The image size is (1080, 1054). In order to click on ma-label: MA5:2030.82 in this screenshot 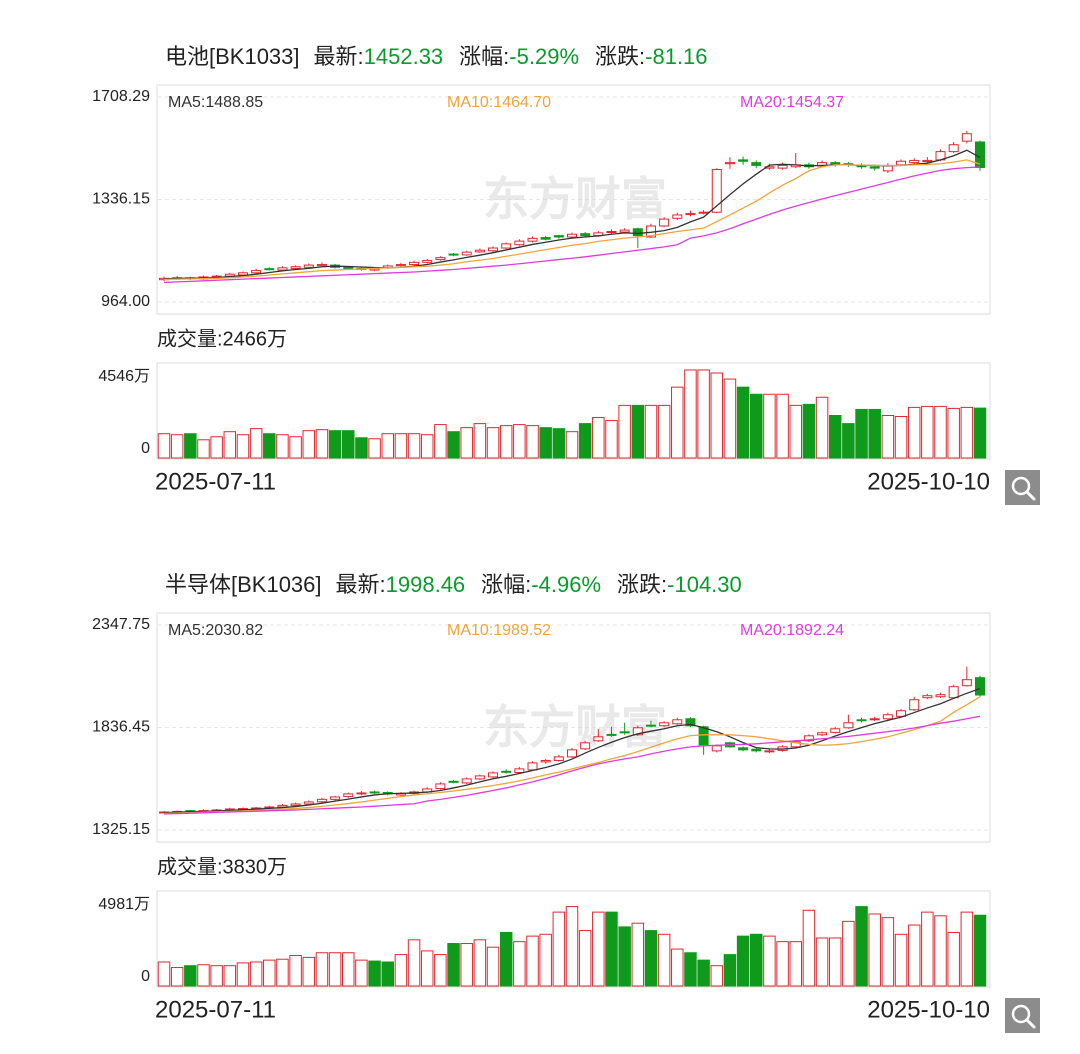, I will do `click(215, 630)`.